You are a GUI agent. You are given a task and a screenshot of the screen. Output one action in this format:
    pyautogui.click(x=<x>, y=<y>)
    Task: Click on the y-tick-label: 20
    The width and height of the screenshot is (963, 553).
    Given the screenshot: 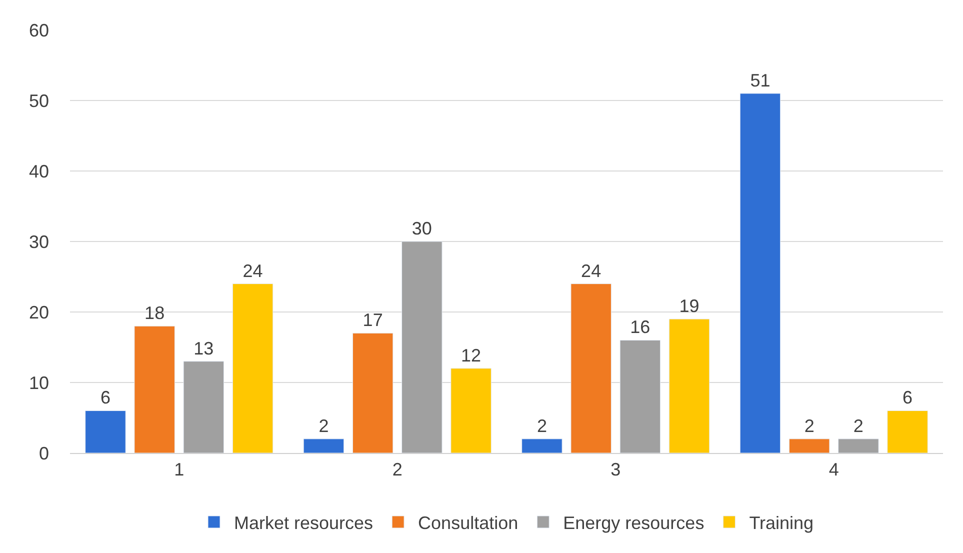 What is the action you would take?
    pyautogui.click(x=38, y=312)
    